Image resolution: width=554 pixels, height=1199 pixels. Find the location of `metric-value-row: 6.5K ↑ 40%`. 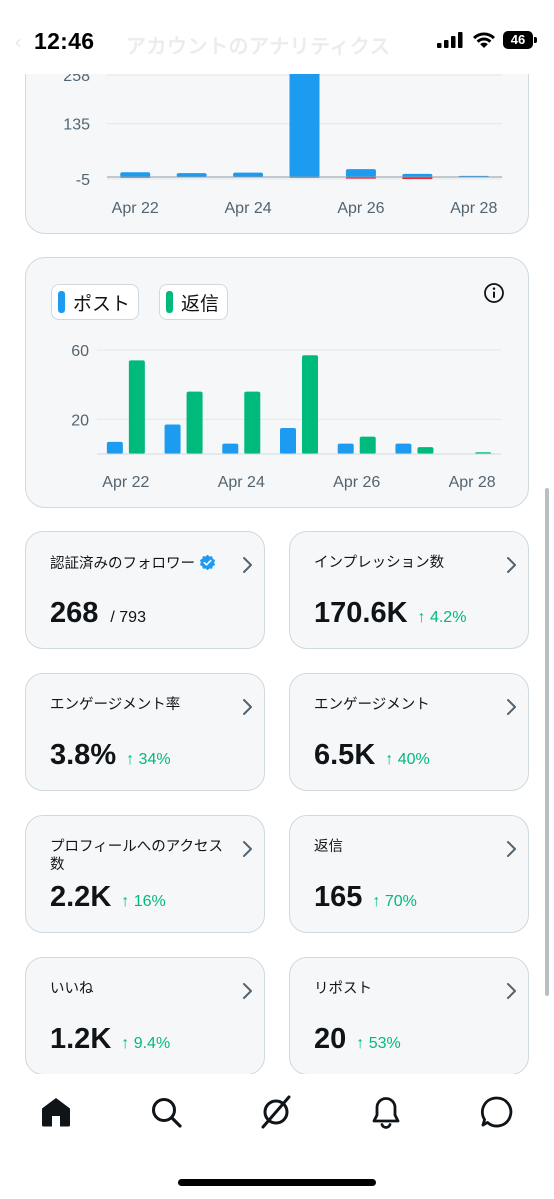

metric-value-row: 6.5K ↑ 40% is located at coordinates (372, 755).